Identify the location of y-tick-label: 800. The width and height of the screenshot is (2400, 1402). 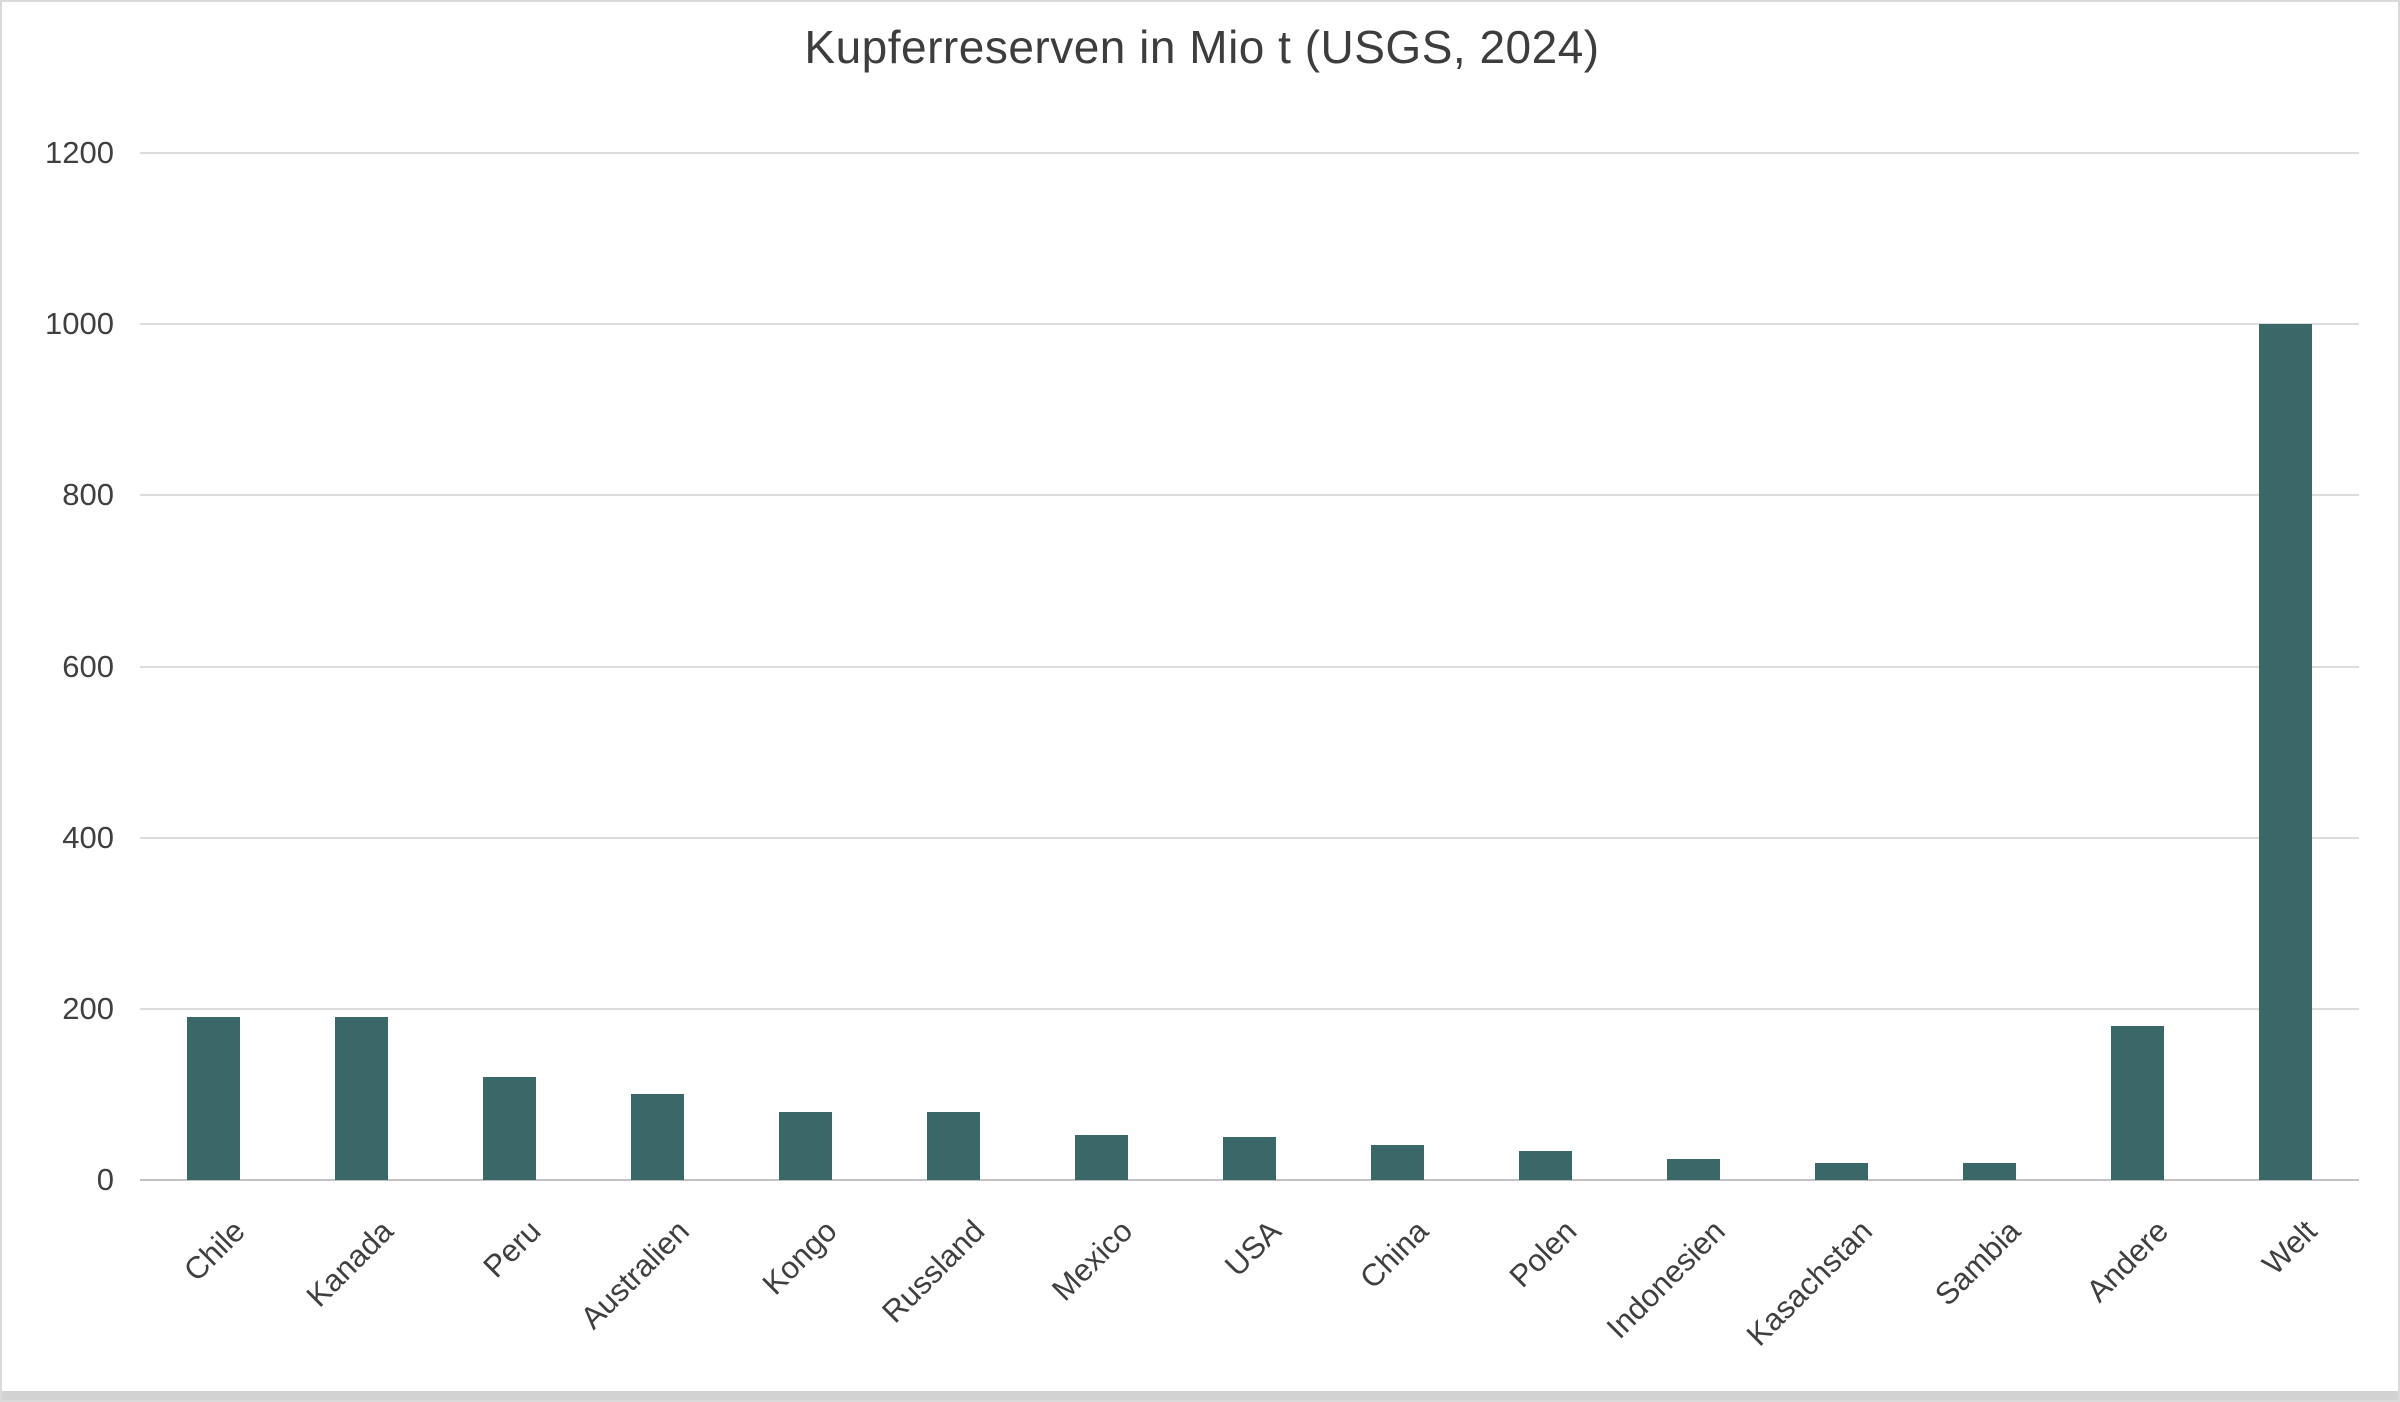
(88, 495).